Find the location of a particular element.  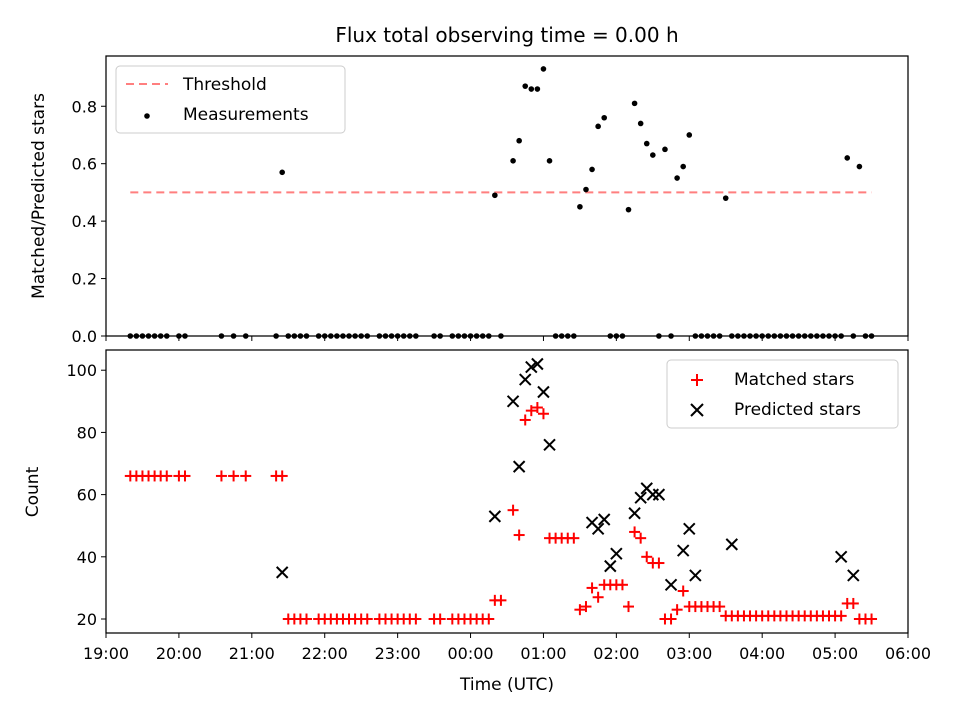

top-y-tick-label: 0.6 is located at coordinates (84, 164).